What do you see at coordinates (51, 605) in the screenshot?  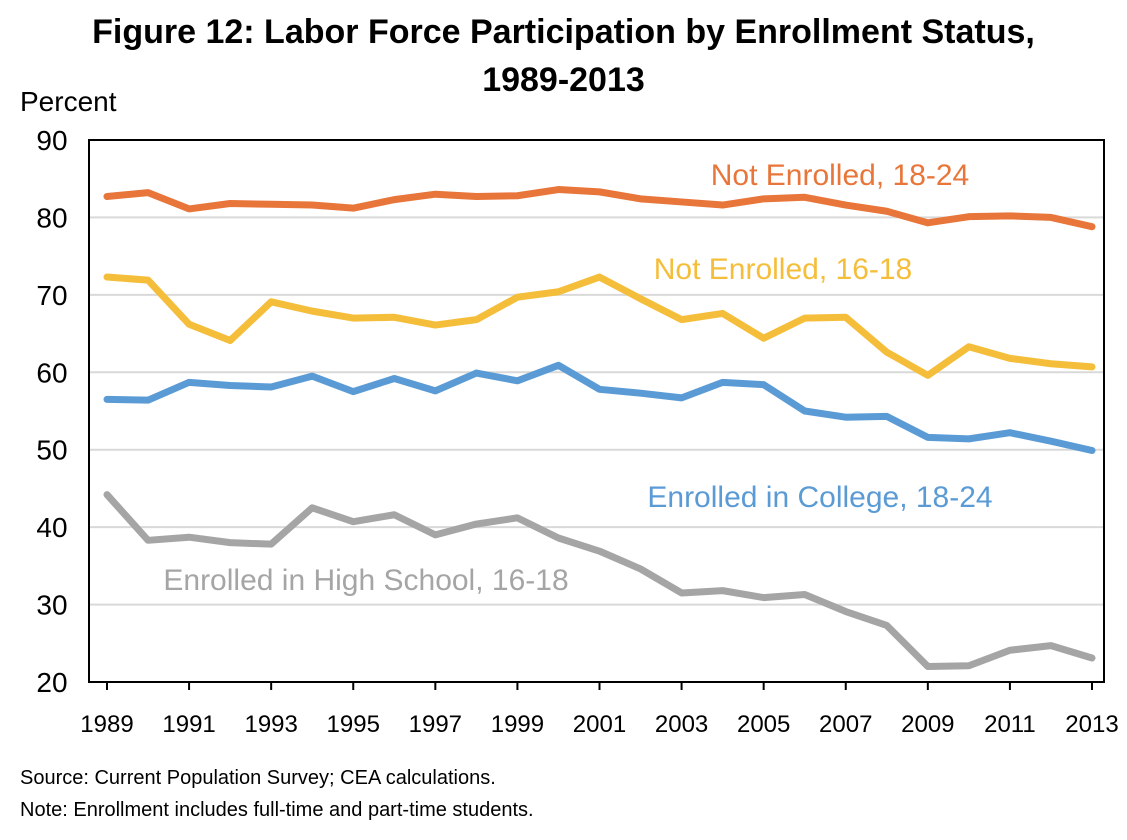 I see `y-tick-label-30: 30` at bounding box center [51, 605].